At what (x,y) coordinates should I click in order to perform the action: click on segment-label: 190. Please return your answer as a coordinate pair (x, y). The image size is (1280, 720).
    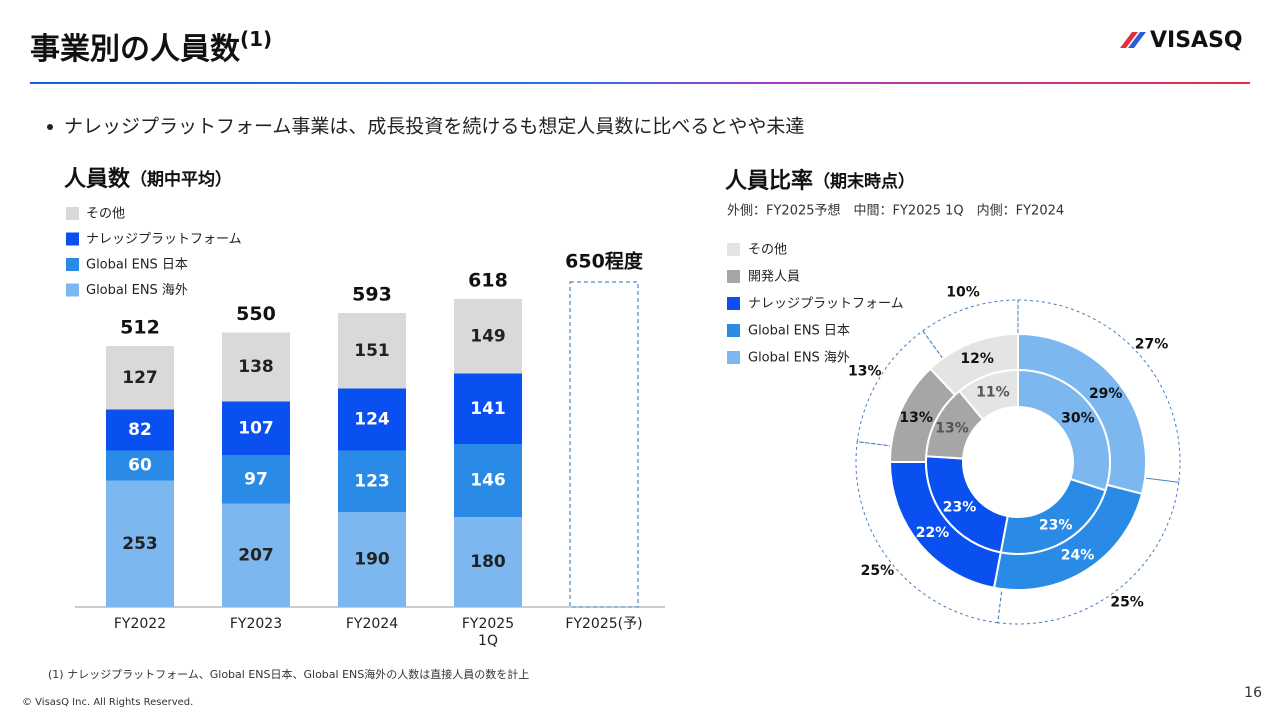
    Looking at the image, I should click on (372, 560).